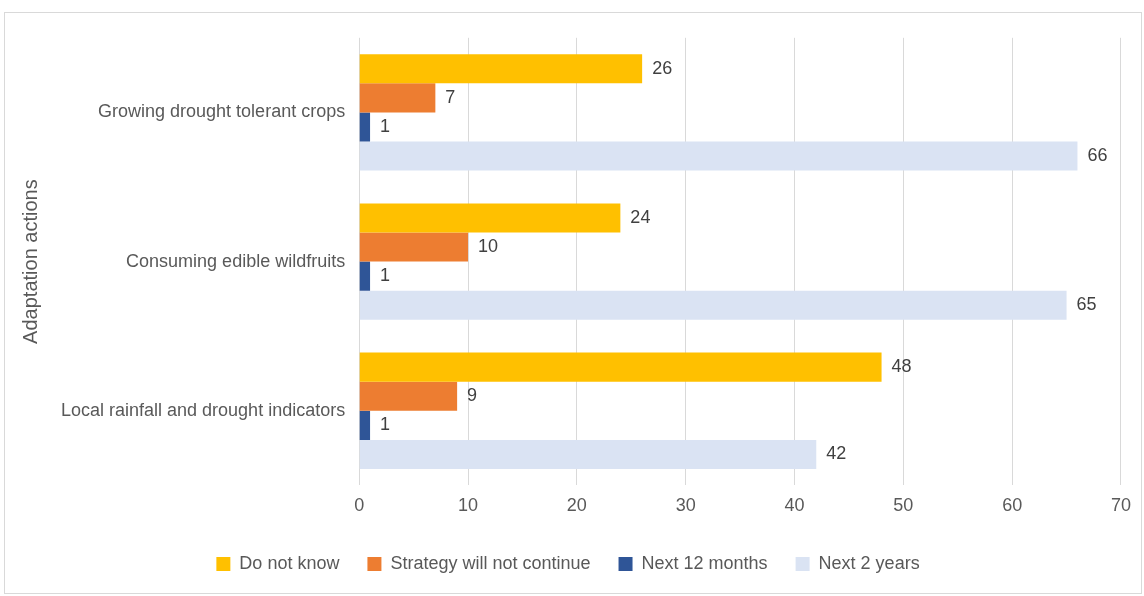 The image size is (1144, 596). What do you see at coordinates (203, 409) in the screenshot?
I see `y-tick-label: Local rainfall and drought indicators` at bounding box center [203, 409].